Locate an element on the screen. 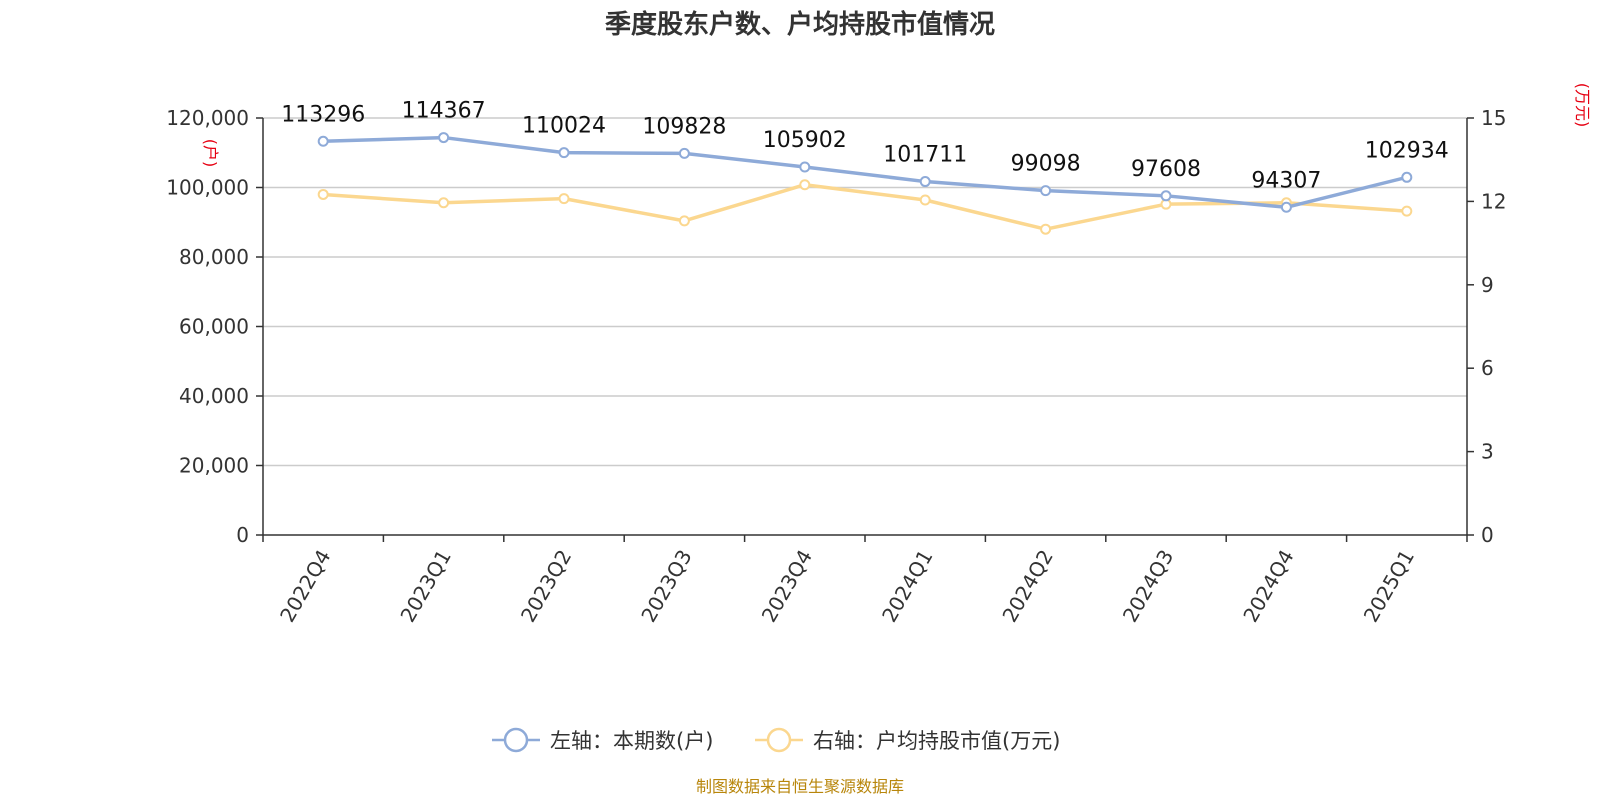  x-tick-label: 2024Q2 is located at coordinates (1027, 586).